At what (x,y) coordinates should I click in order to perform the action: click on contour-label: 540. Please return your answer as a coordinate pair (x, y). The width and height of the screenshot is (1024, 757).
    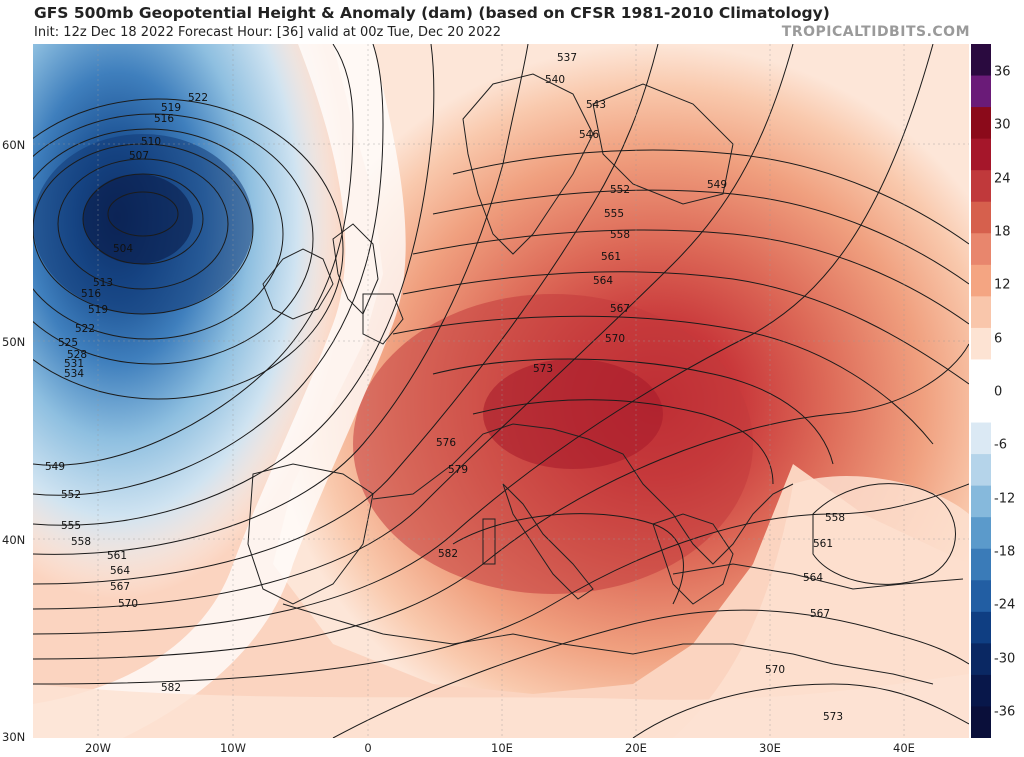
    Looking at the image, I should click on (555, 80).